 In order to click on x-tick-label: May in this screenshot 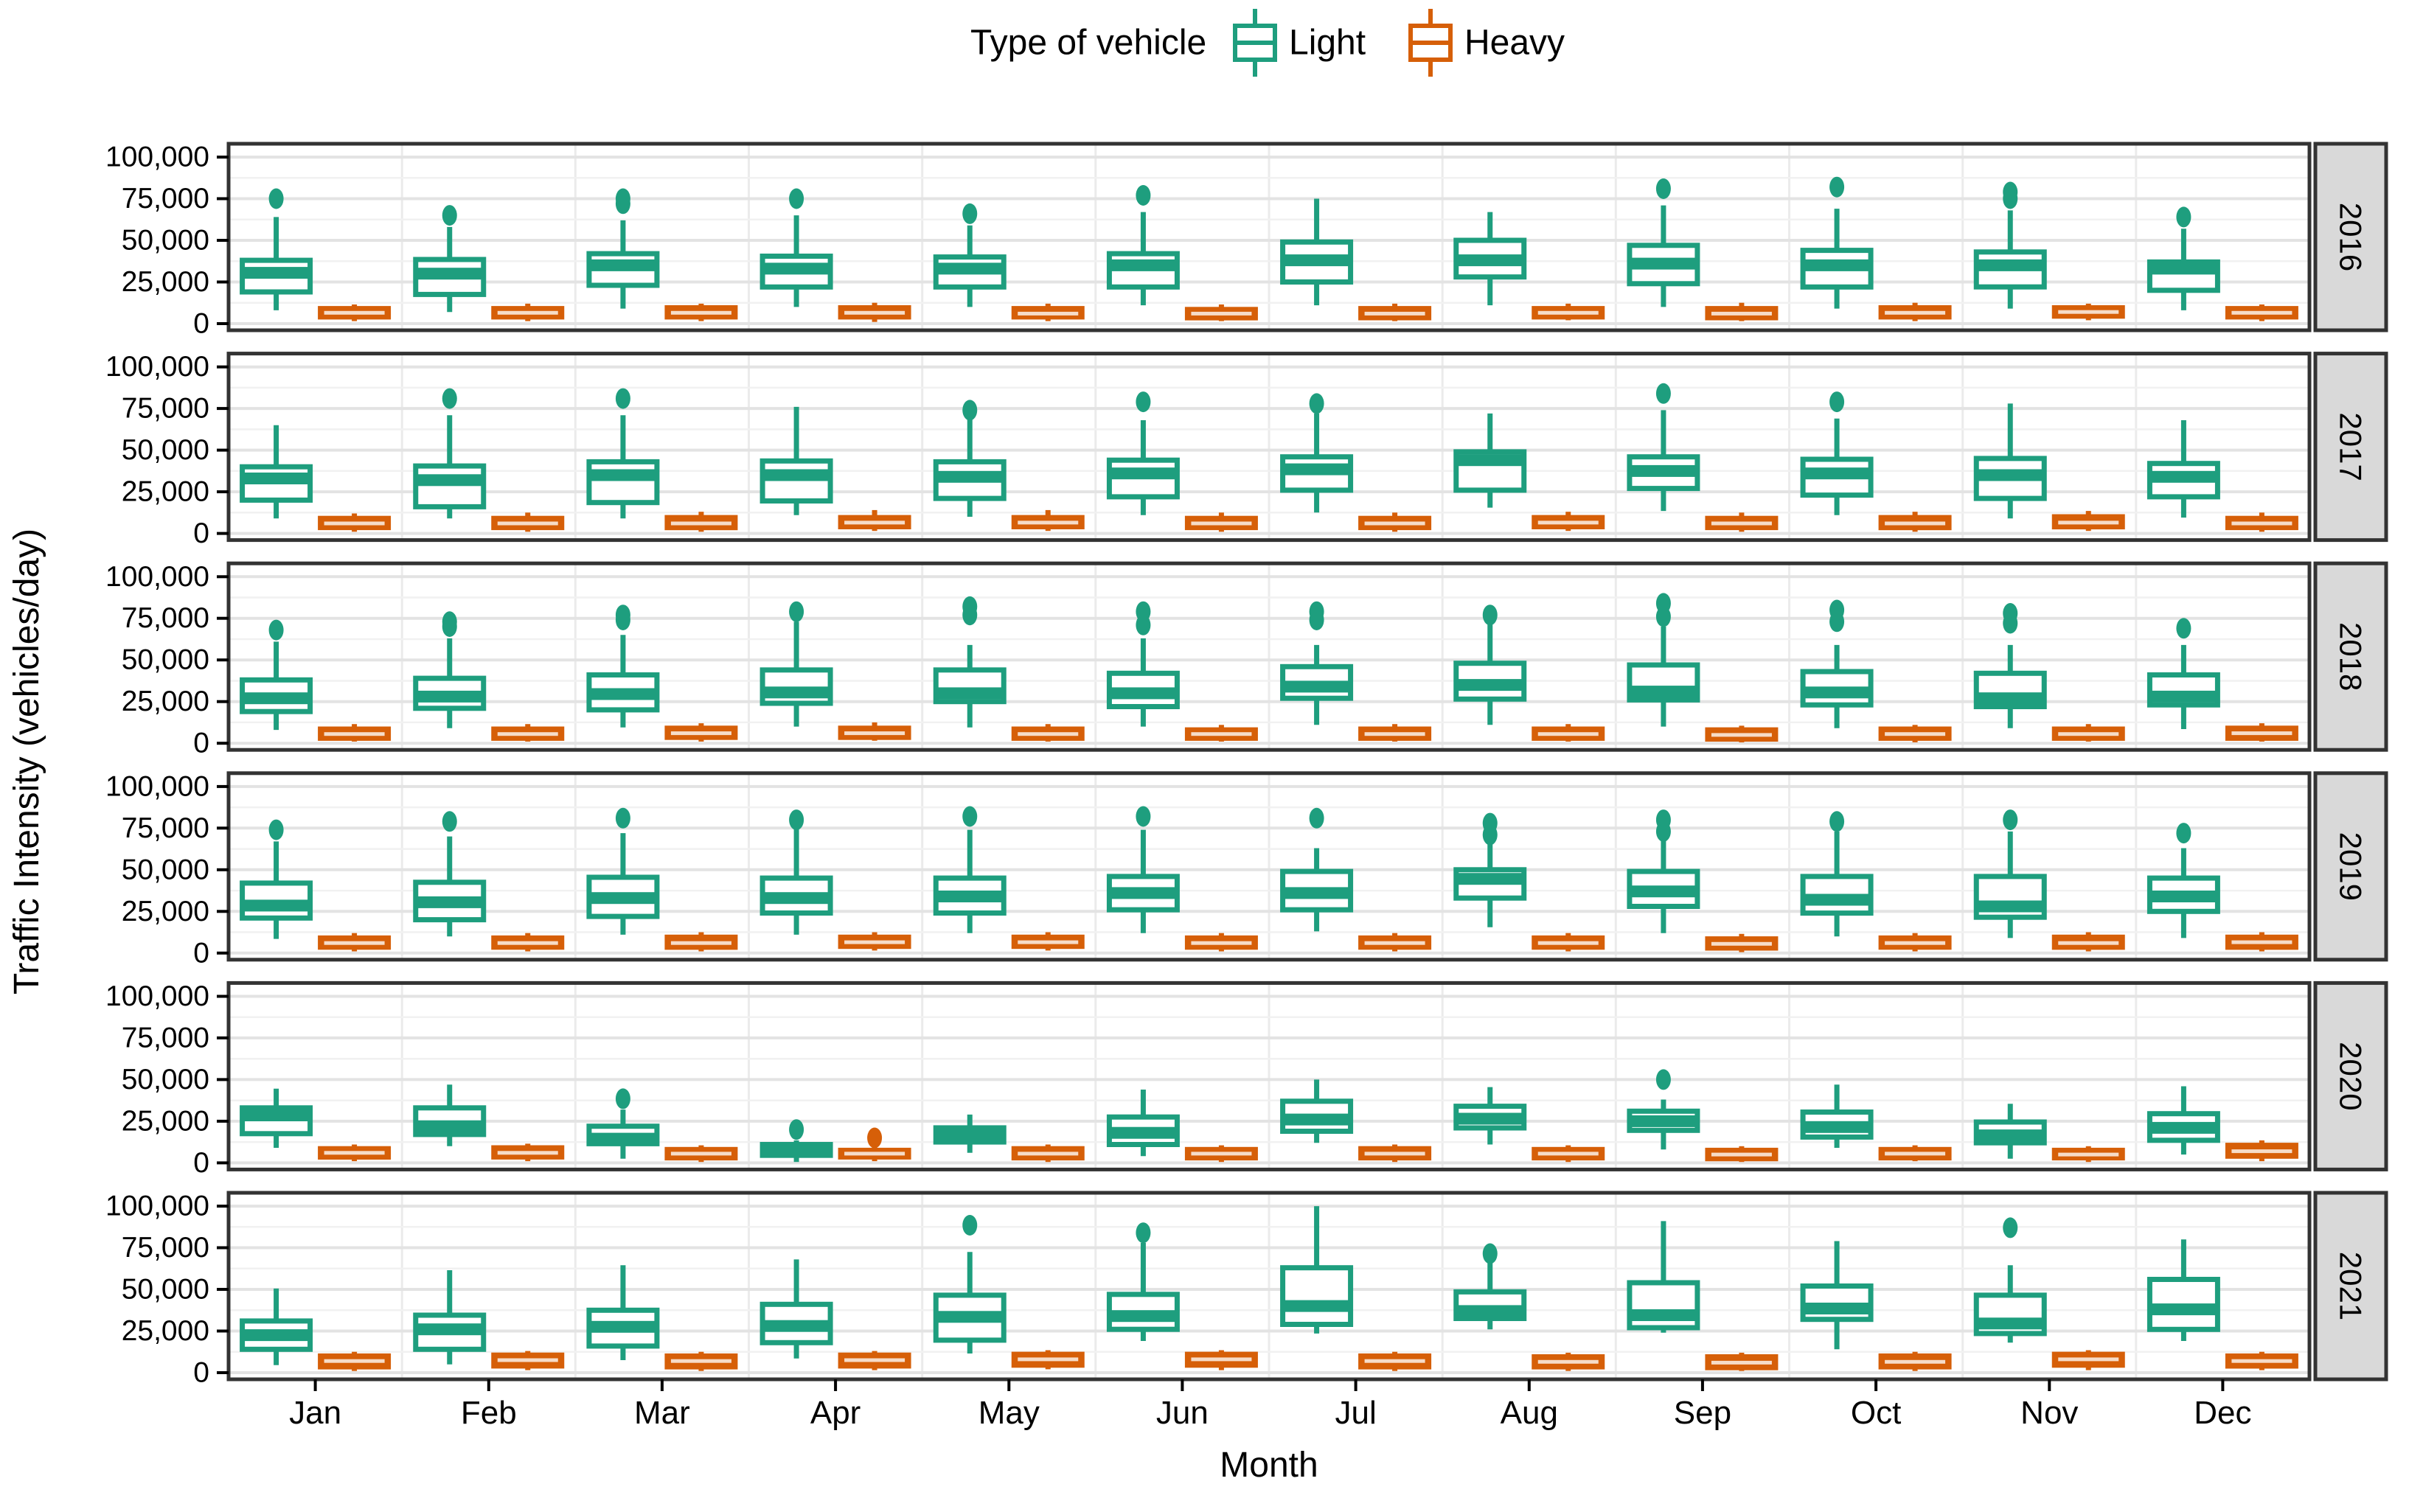, I will do `click(1009, 1413)`.